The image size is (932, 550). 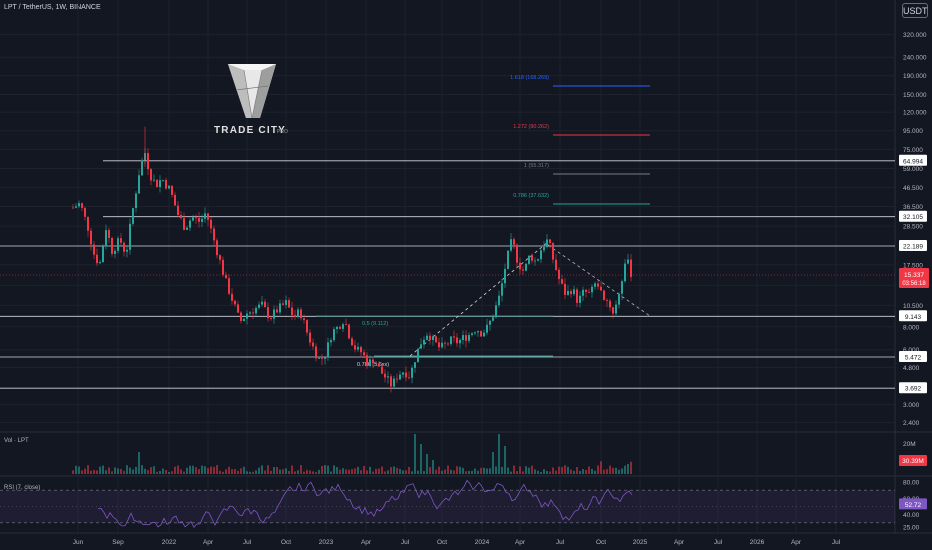 I want to click on y-tick-label: 8.000, so click(x=911, y=327).